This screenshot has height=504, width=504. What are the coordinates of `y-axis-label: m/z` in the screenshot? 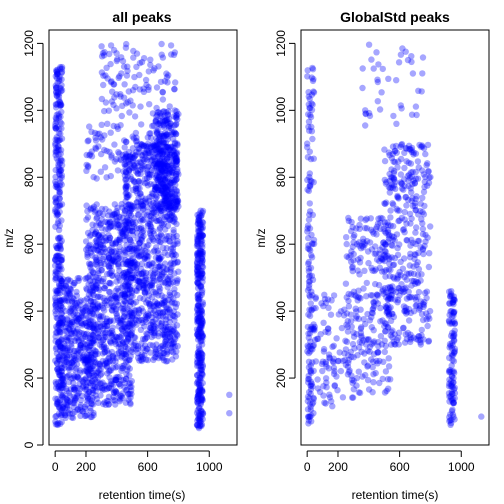 It's located at (9, 237).